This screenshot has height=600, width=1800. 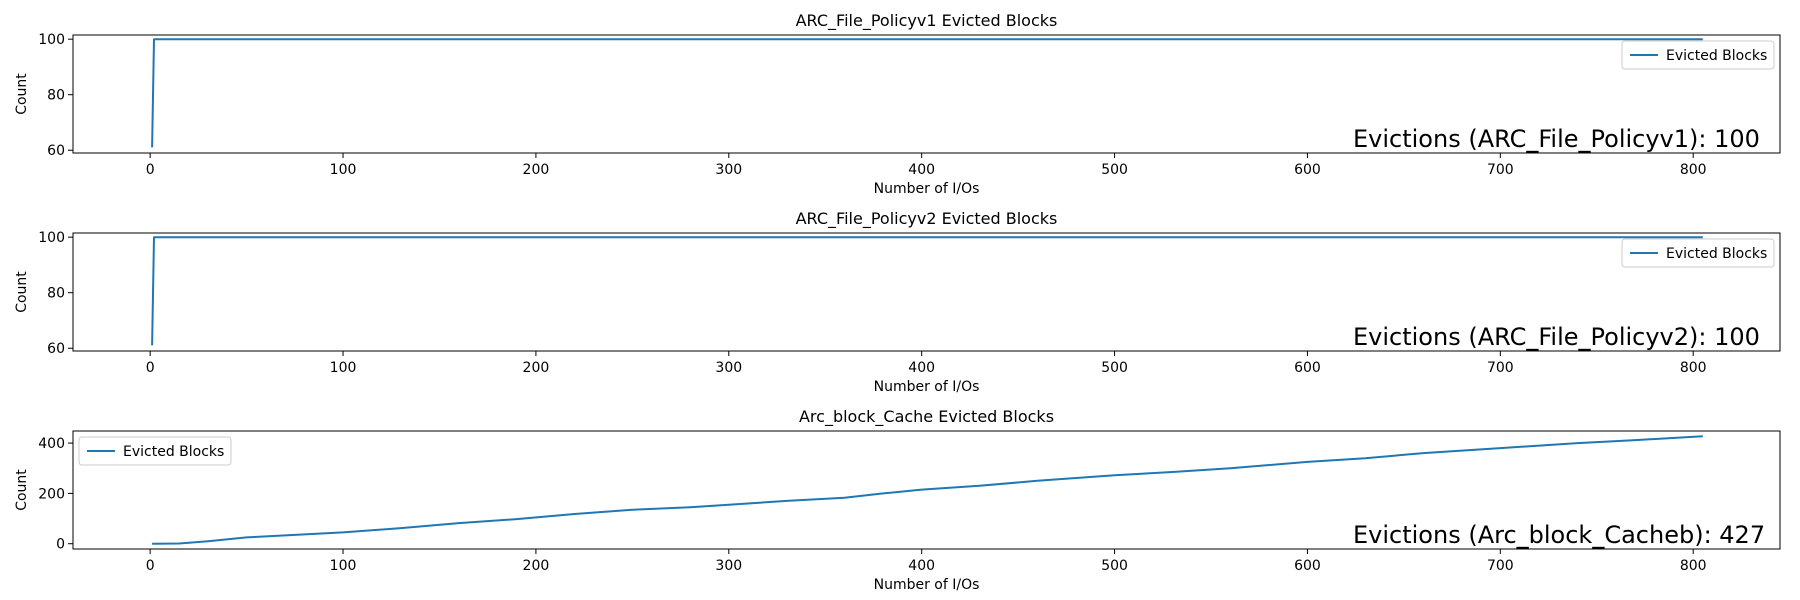 I want to click on subplot-2-xtick-label: 600, so click(x=1307, y=368).